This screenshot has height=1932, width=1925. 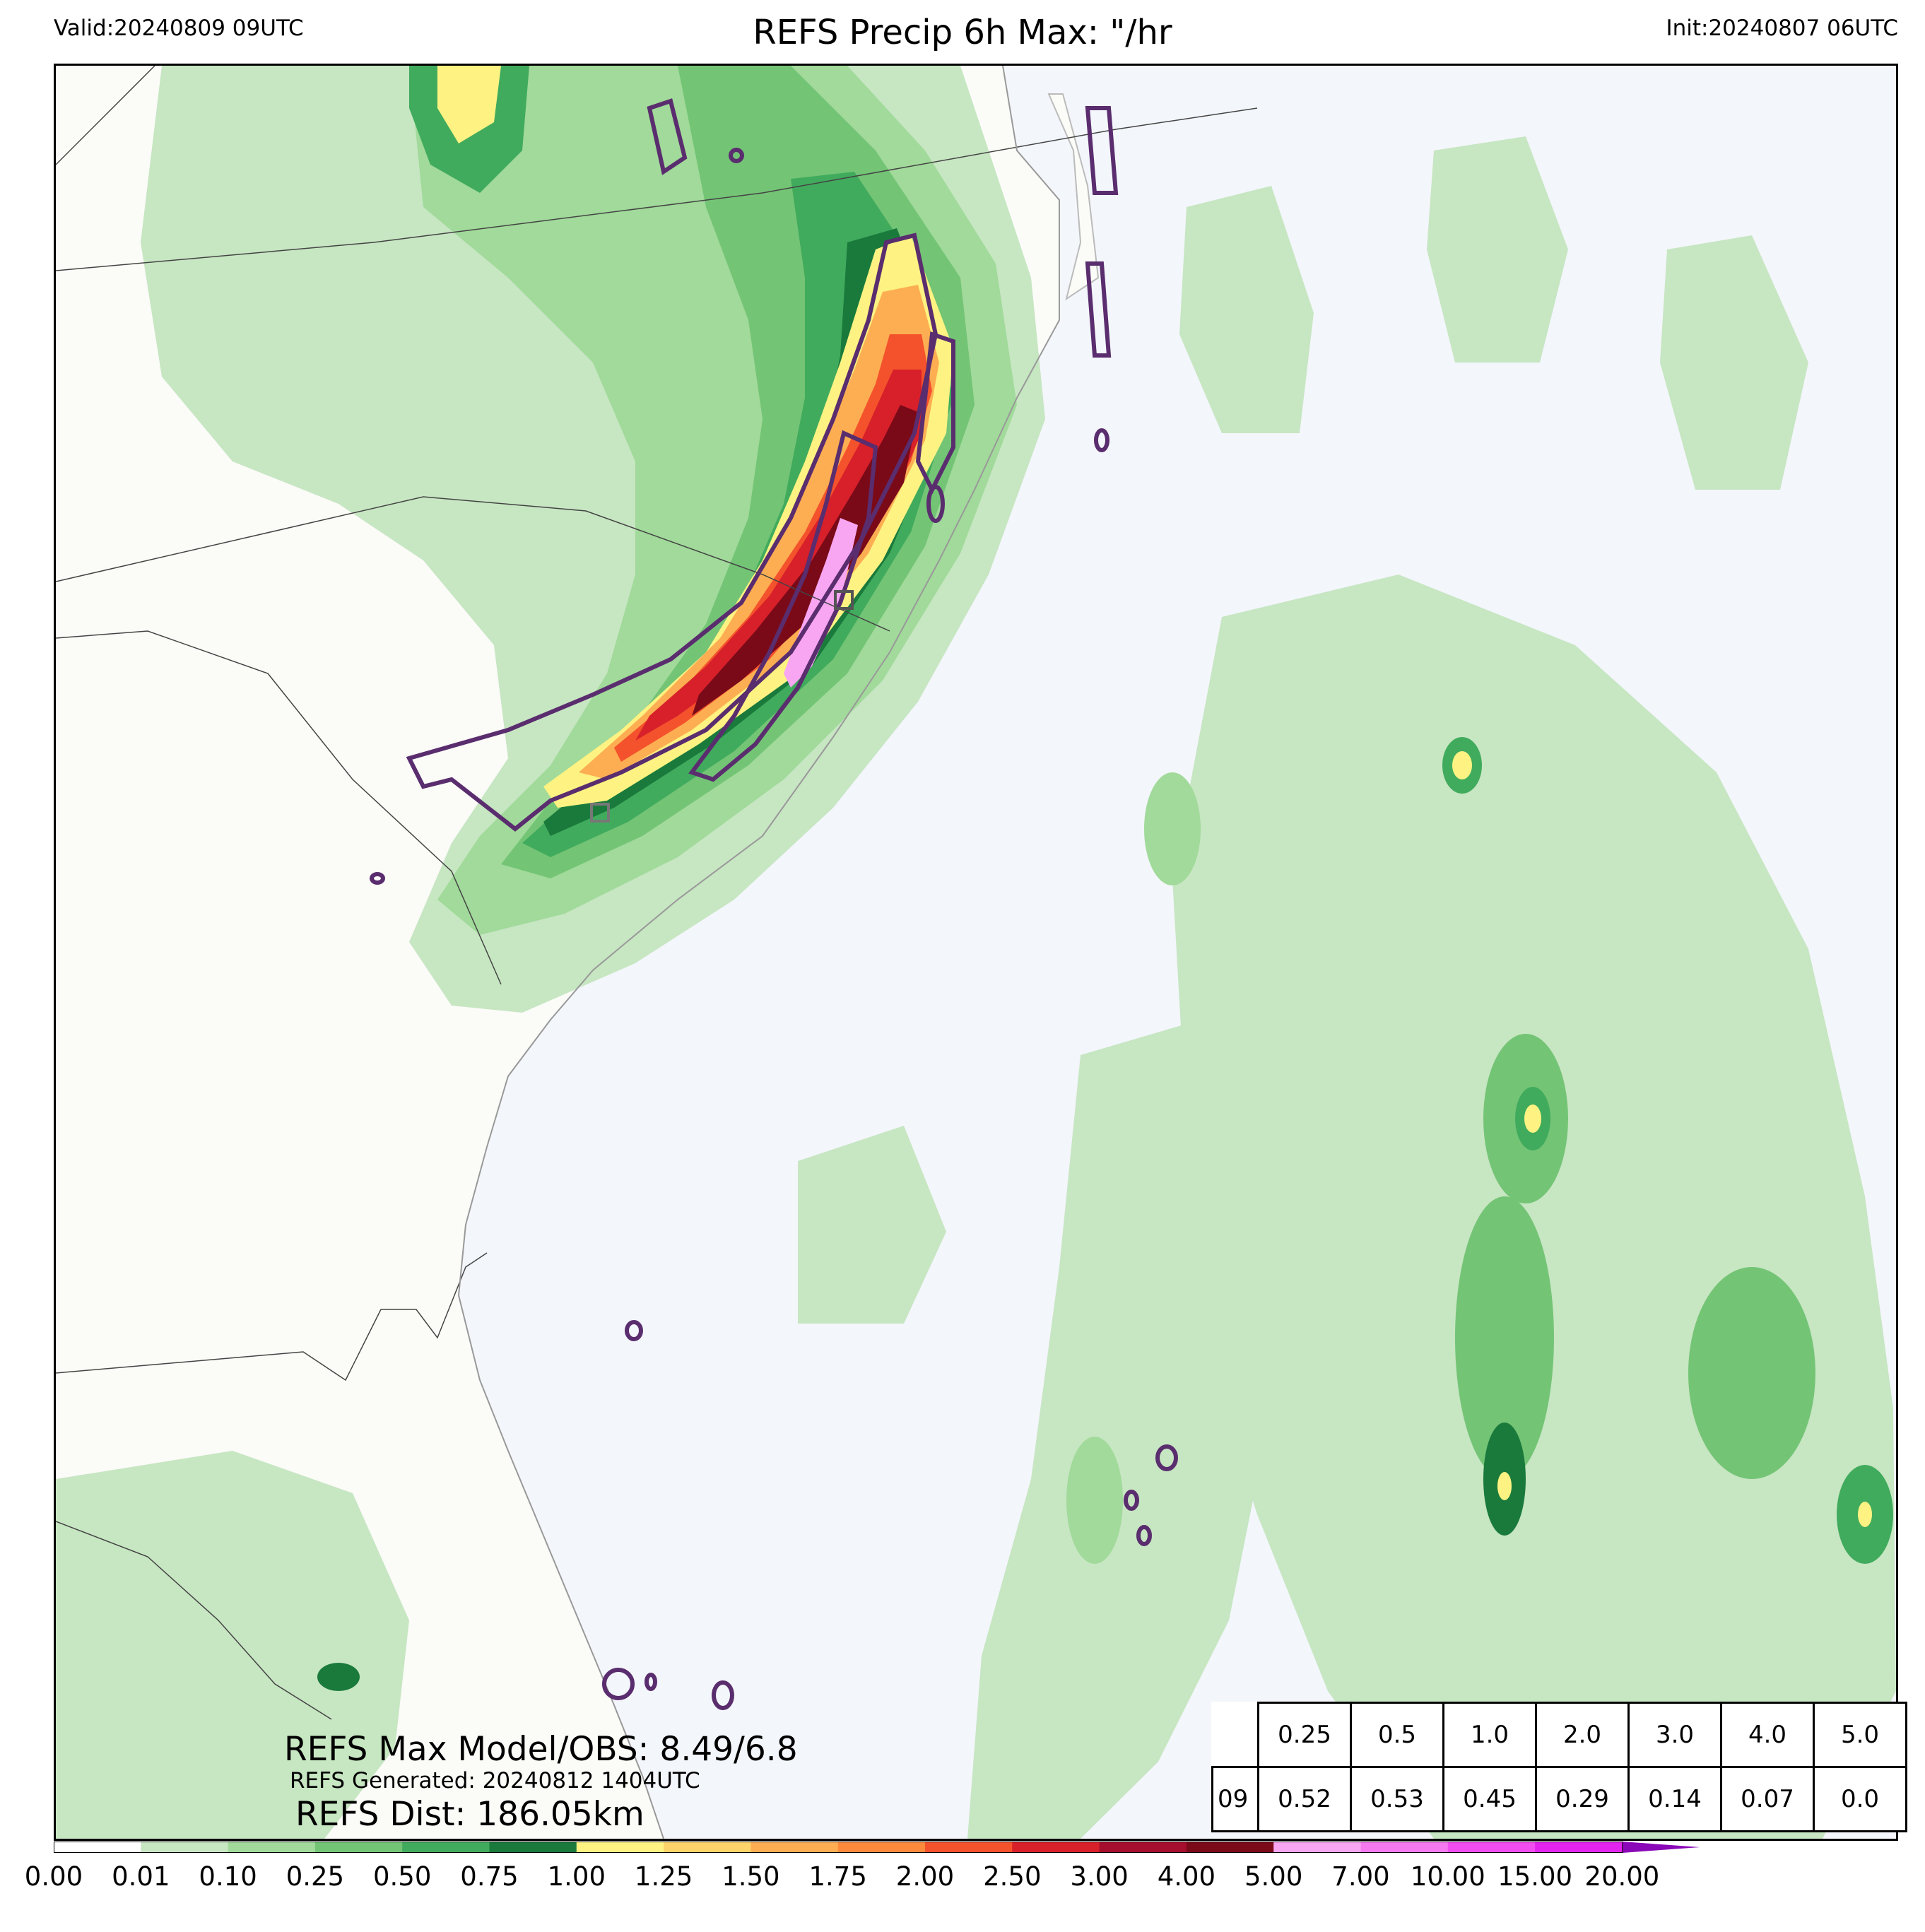 I want to click on colorbar-border, so click(x=838, y=1847).